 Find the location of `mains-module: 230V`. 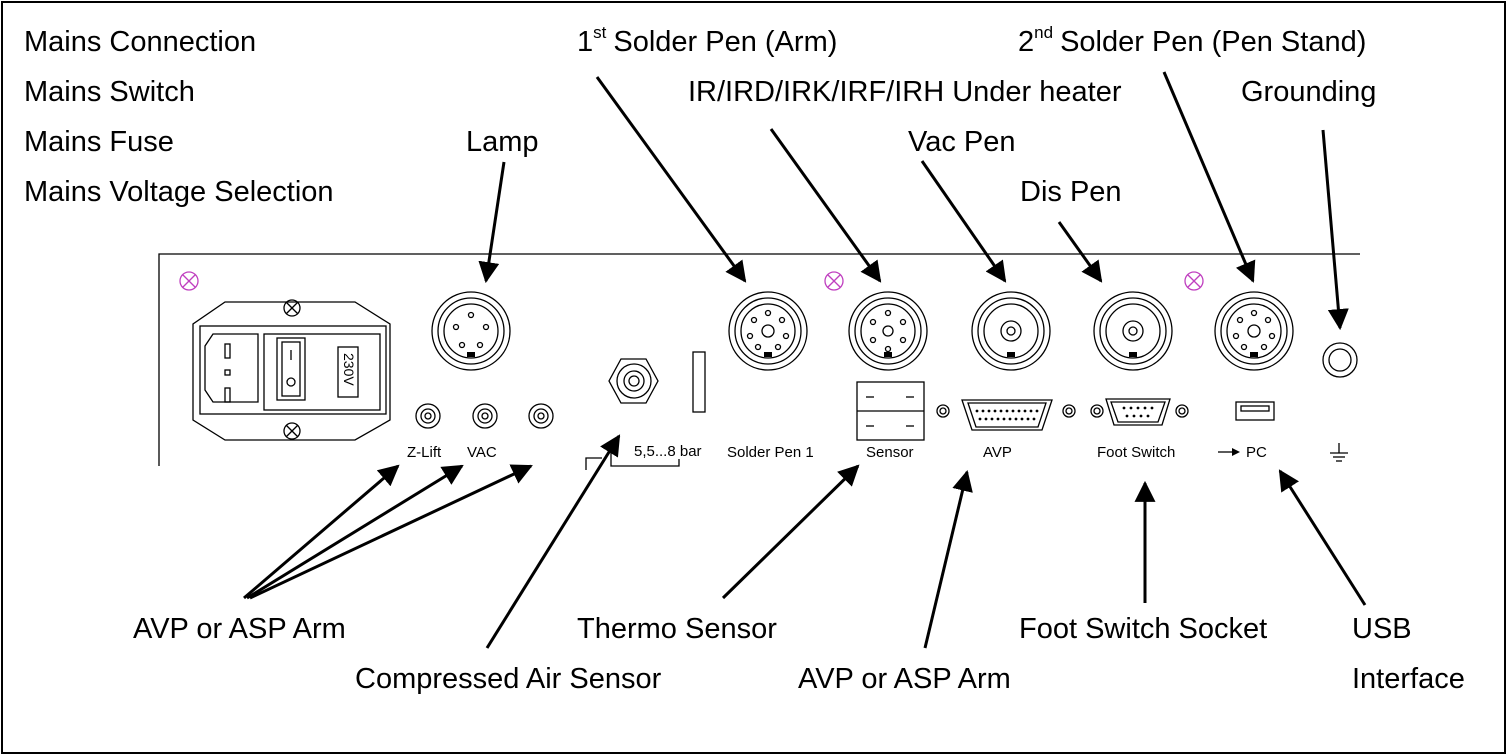

mains-module: 230V is located at coordinates (291, 371).